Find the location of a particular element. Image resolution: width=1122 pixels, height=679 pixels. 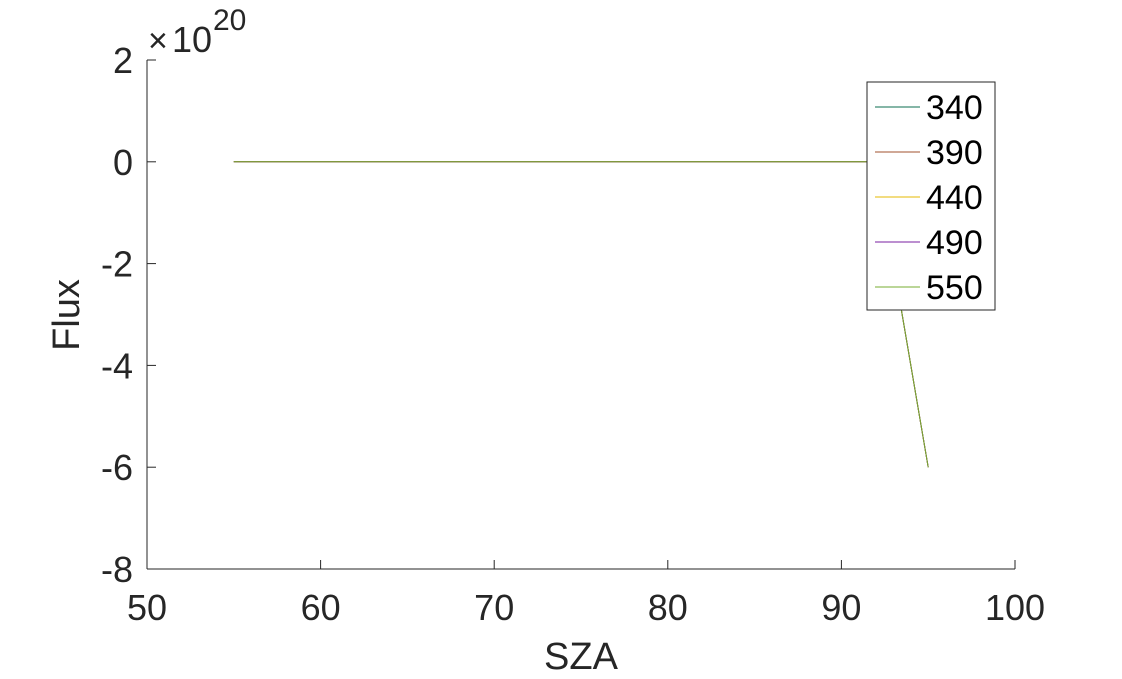

y-exponent-times: × is located at coordinates (158, 41).